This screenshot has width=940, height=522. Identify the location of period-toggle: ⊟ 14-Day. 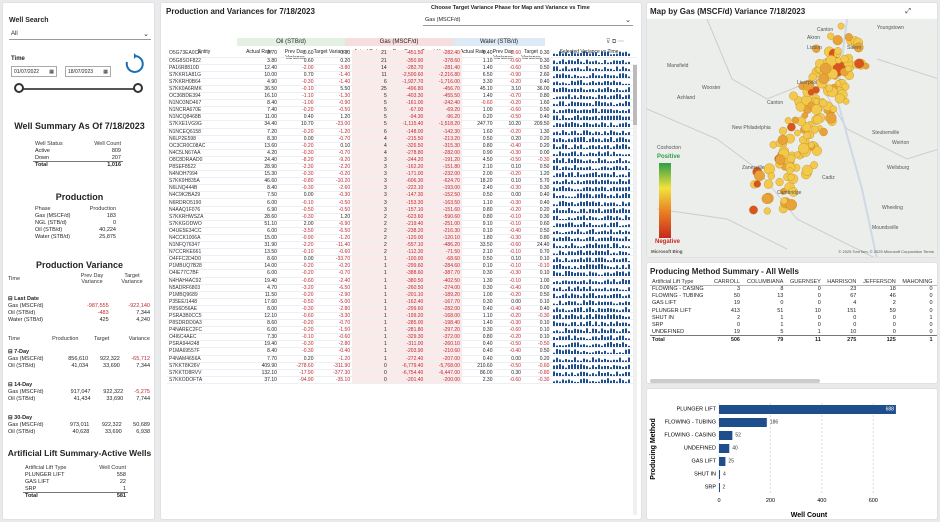
(20, 384).